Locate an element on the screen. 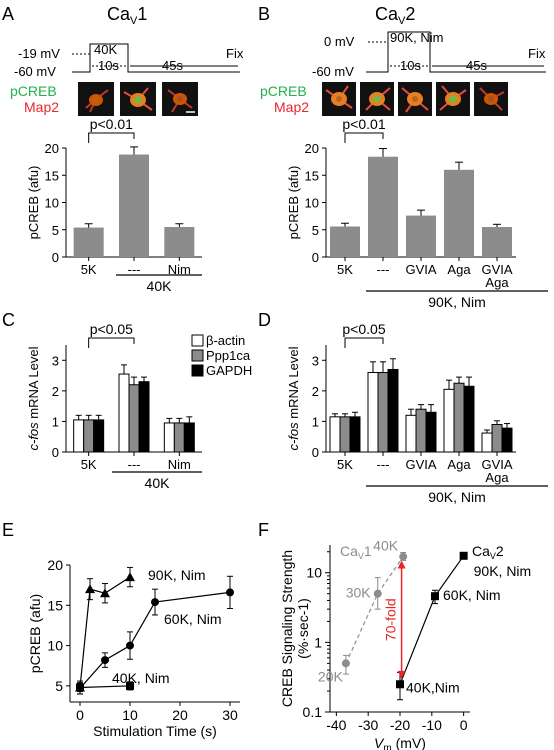 The image size is (554, 750). stain-label-map2-a: Map2 is located at coordinates (41, 107).